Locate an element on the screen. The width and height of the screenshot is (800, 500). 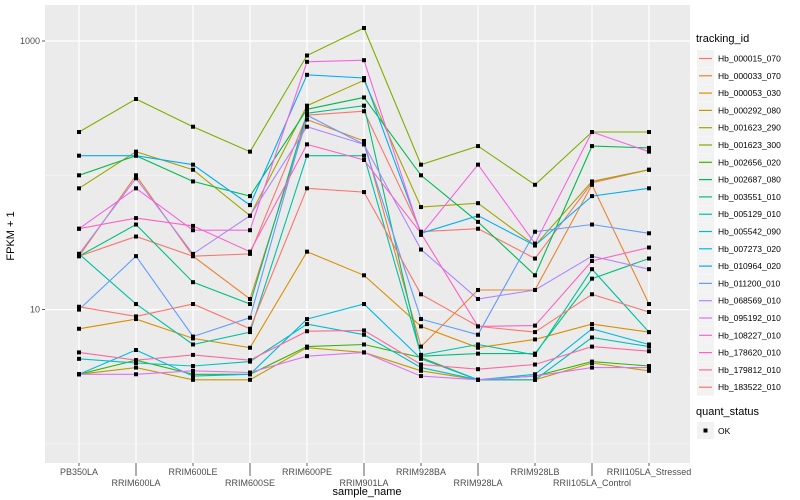
y-axis: 10 1000 is located at coordinates (32, 175).